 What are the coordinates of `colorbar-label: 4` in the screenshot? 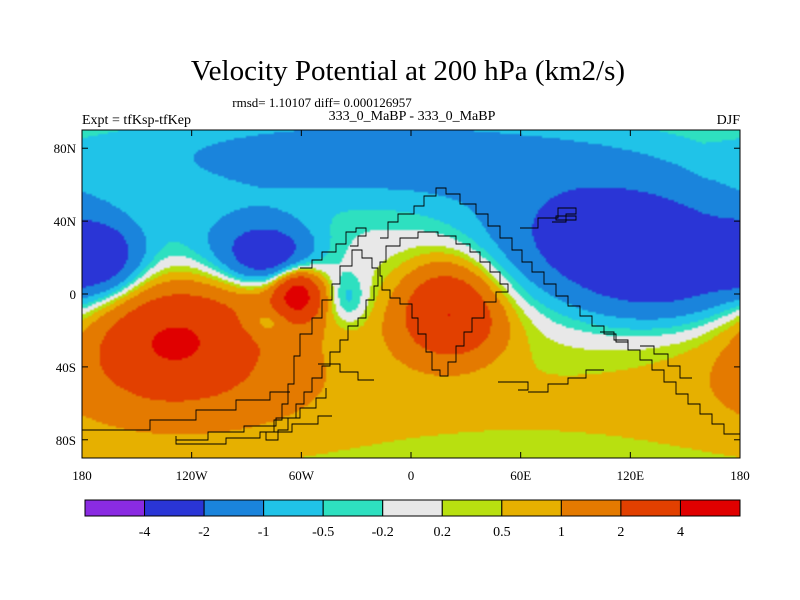 It's located at (680, 532).